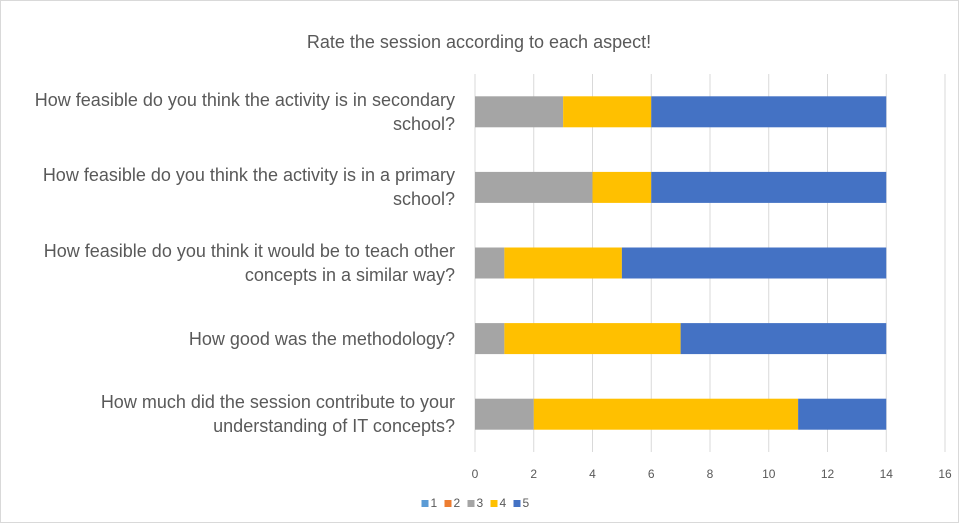  I want to click on legend-label: 3, so click(480, 503).